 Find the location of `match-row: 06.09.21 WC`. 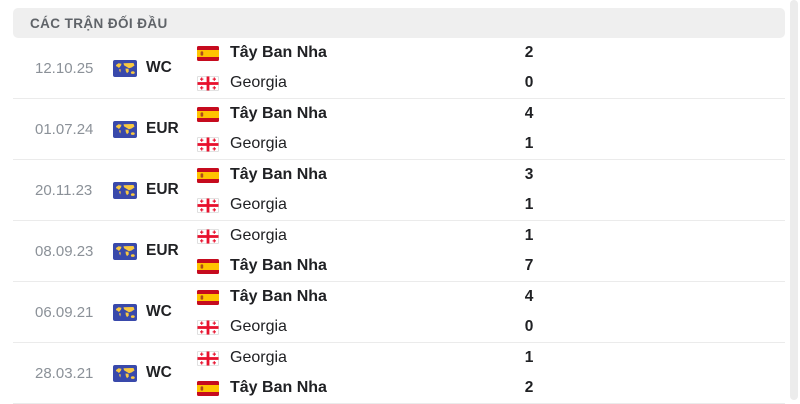

match-row: 06.09.21 WC is located at coordinates (399, 312).